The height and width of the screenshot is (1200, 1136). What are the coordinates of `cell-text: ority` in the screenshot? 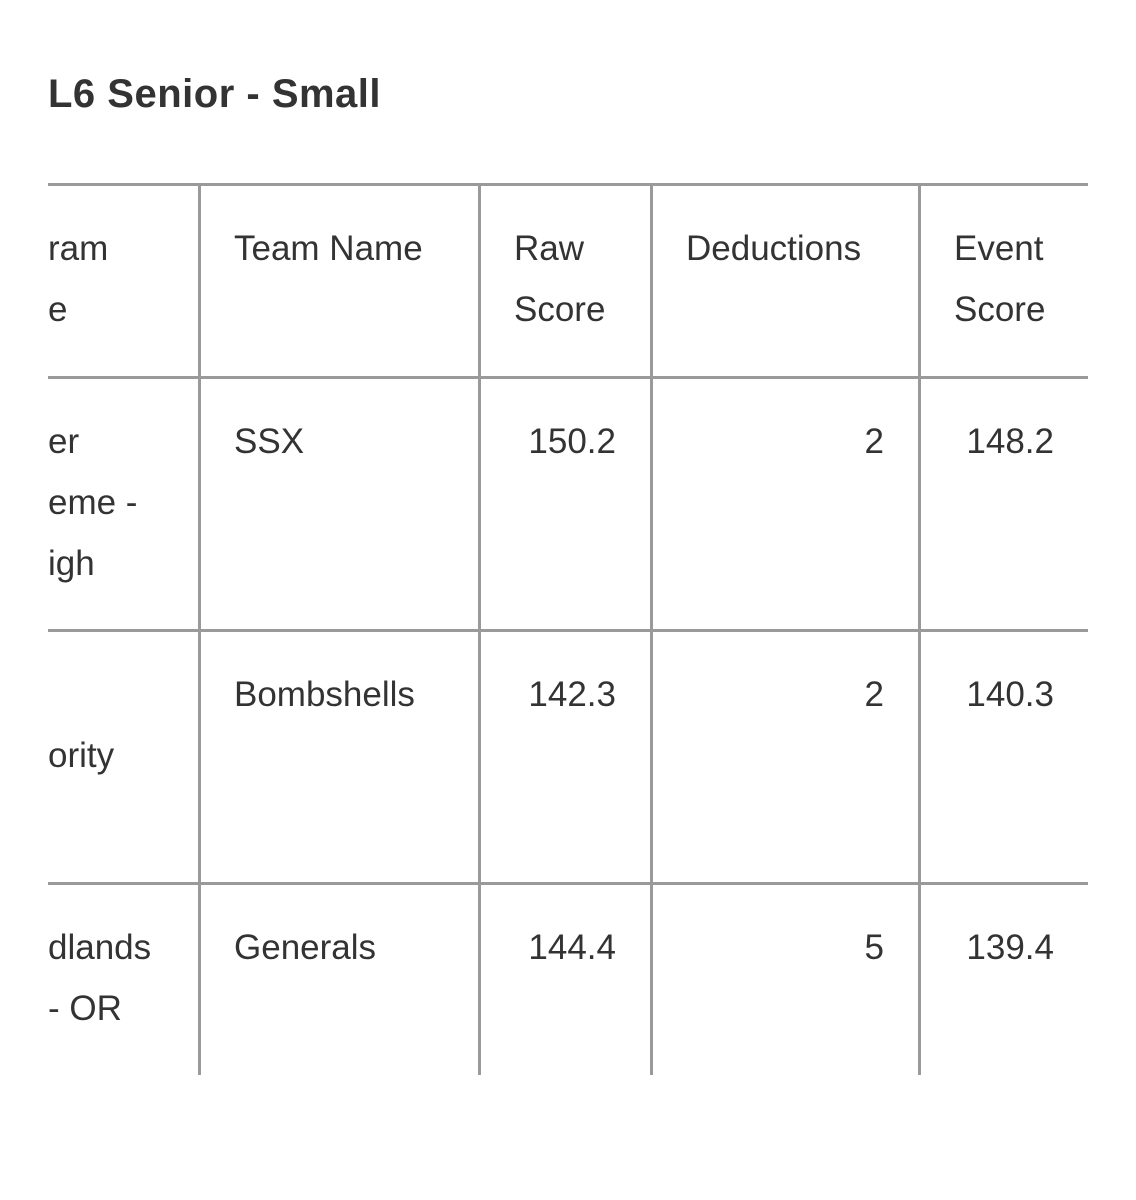 It's located at (81, 755).